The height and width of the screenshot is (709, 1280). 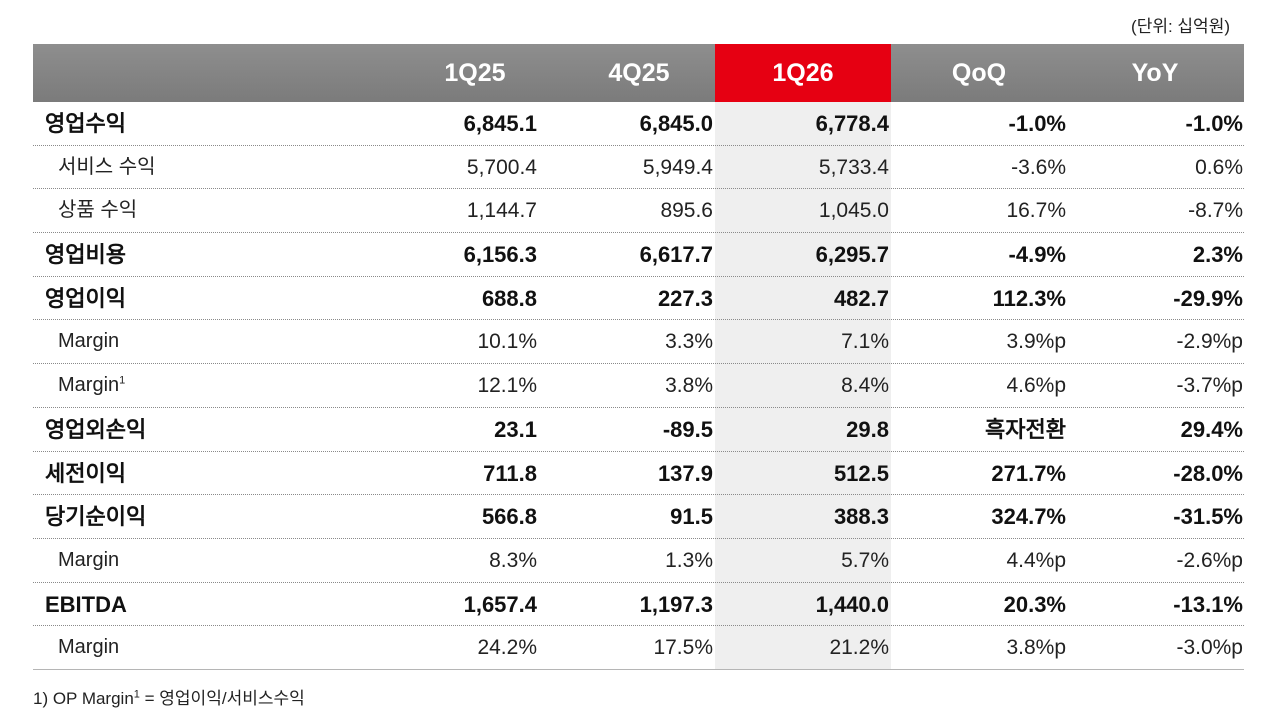 I want to click on cell-1q26: 482.7, so click(x=861, y=298).